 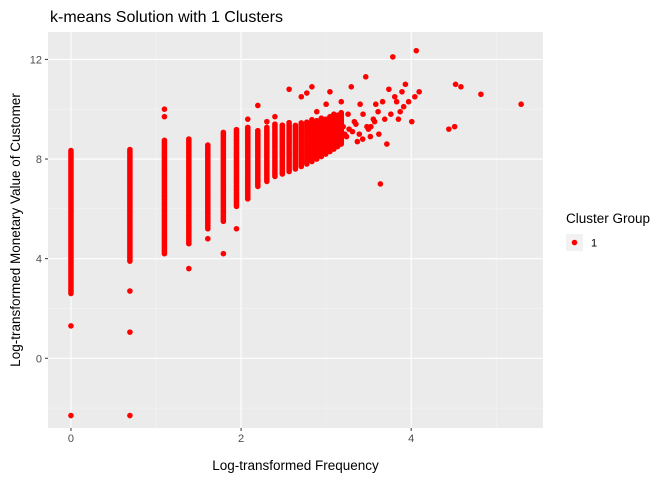 What do you see at coordinates (411, 439) in the screenshot?
I see `x-tick-label: 4` at bounding box center [411, 439].